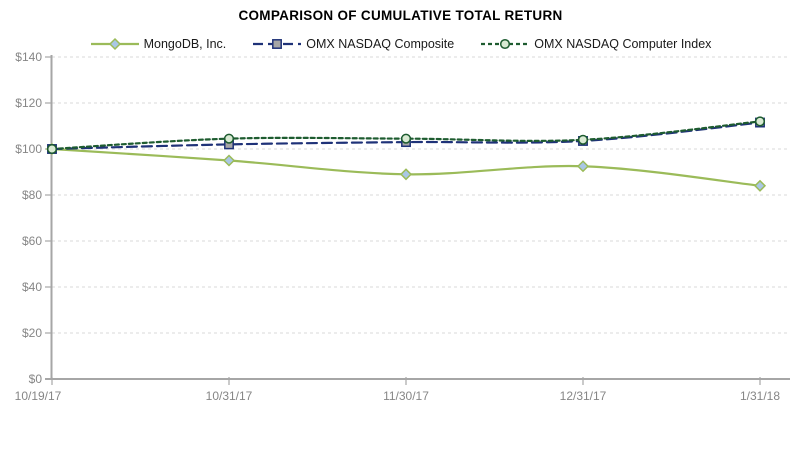  I want to click on x-tick-label: 11/30/17, so click(406, 396).